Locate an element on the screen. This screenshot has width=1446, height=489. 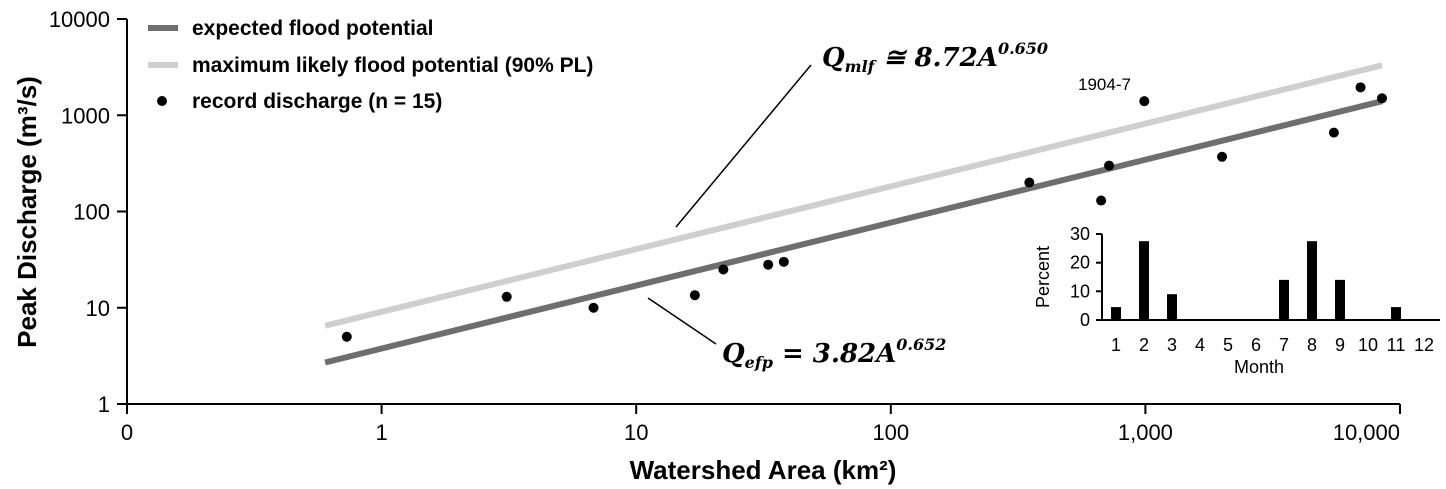
eq-exponent: 0.650 is located at coordinates (1023, 48).